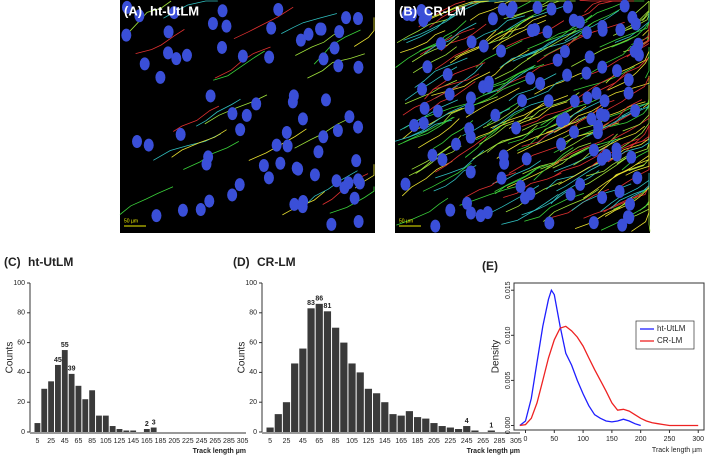 The width and height of the screenshot is (709, 467). What do you see at coordinates (677, 450) in the screenshot?
I see `x-axis-title: Track length µm` at bounding box center [677, 450].